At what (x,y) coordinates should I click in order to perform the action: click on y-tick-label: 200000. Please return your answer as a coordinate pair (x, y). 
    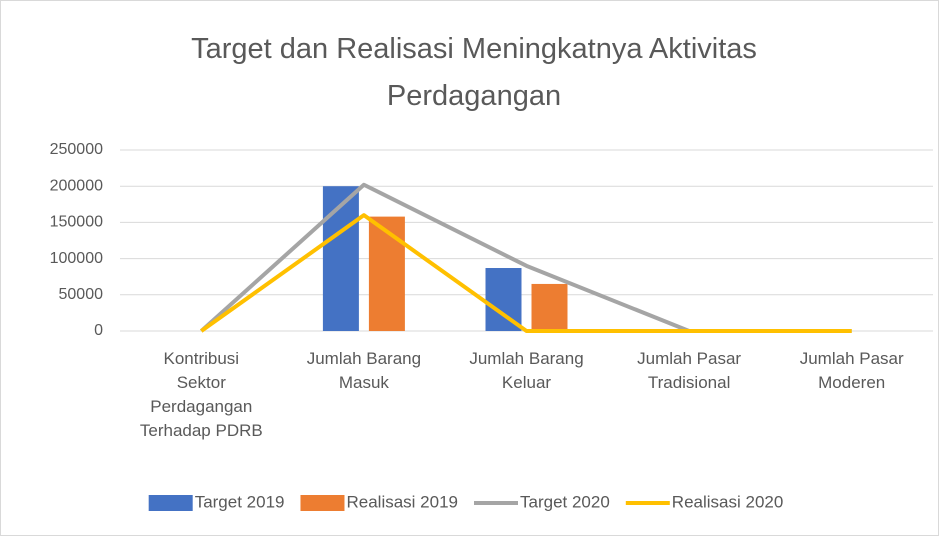
    Looking at the image, I should click on (76, 185).